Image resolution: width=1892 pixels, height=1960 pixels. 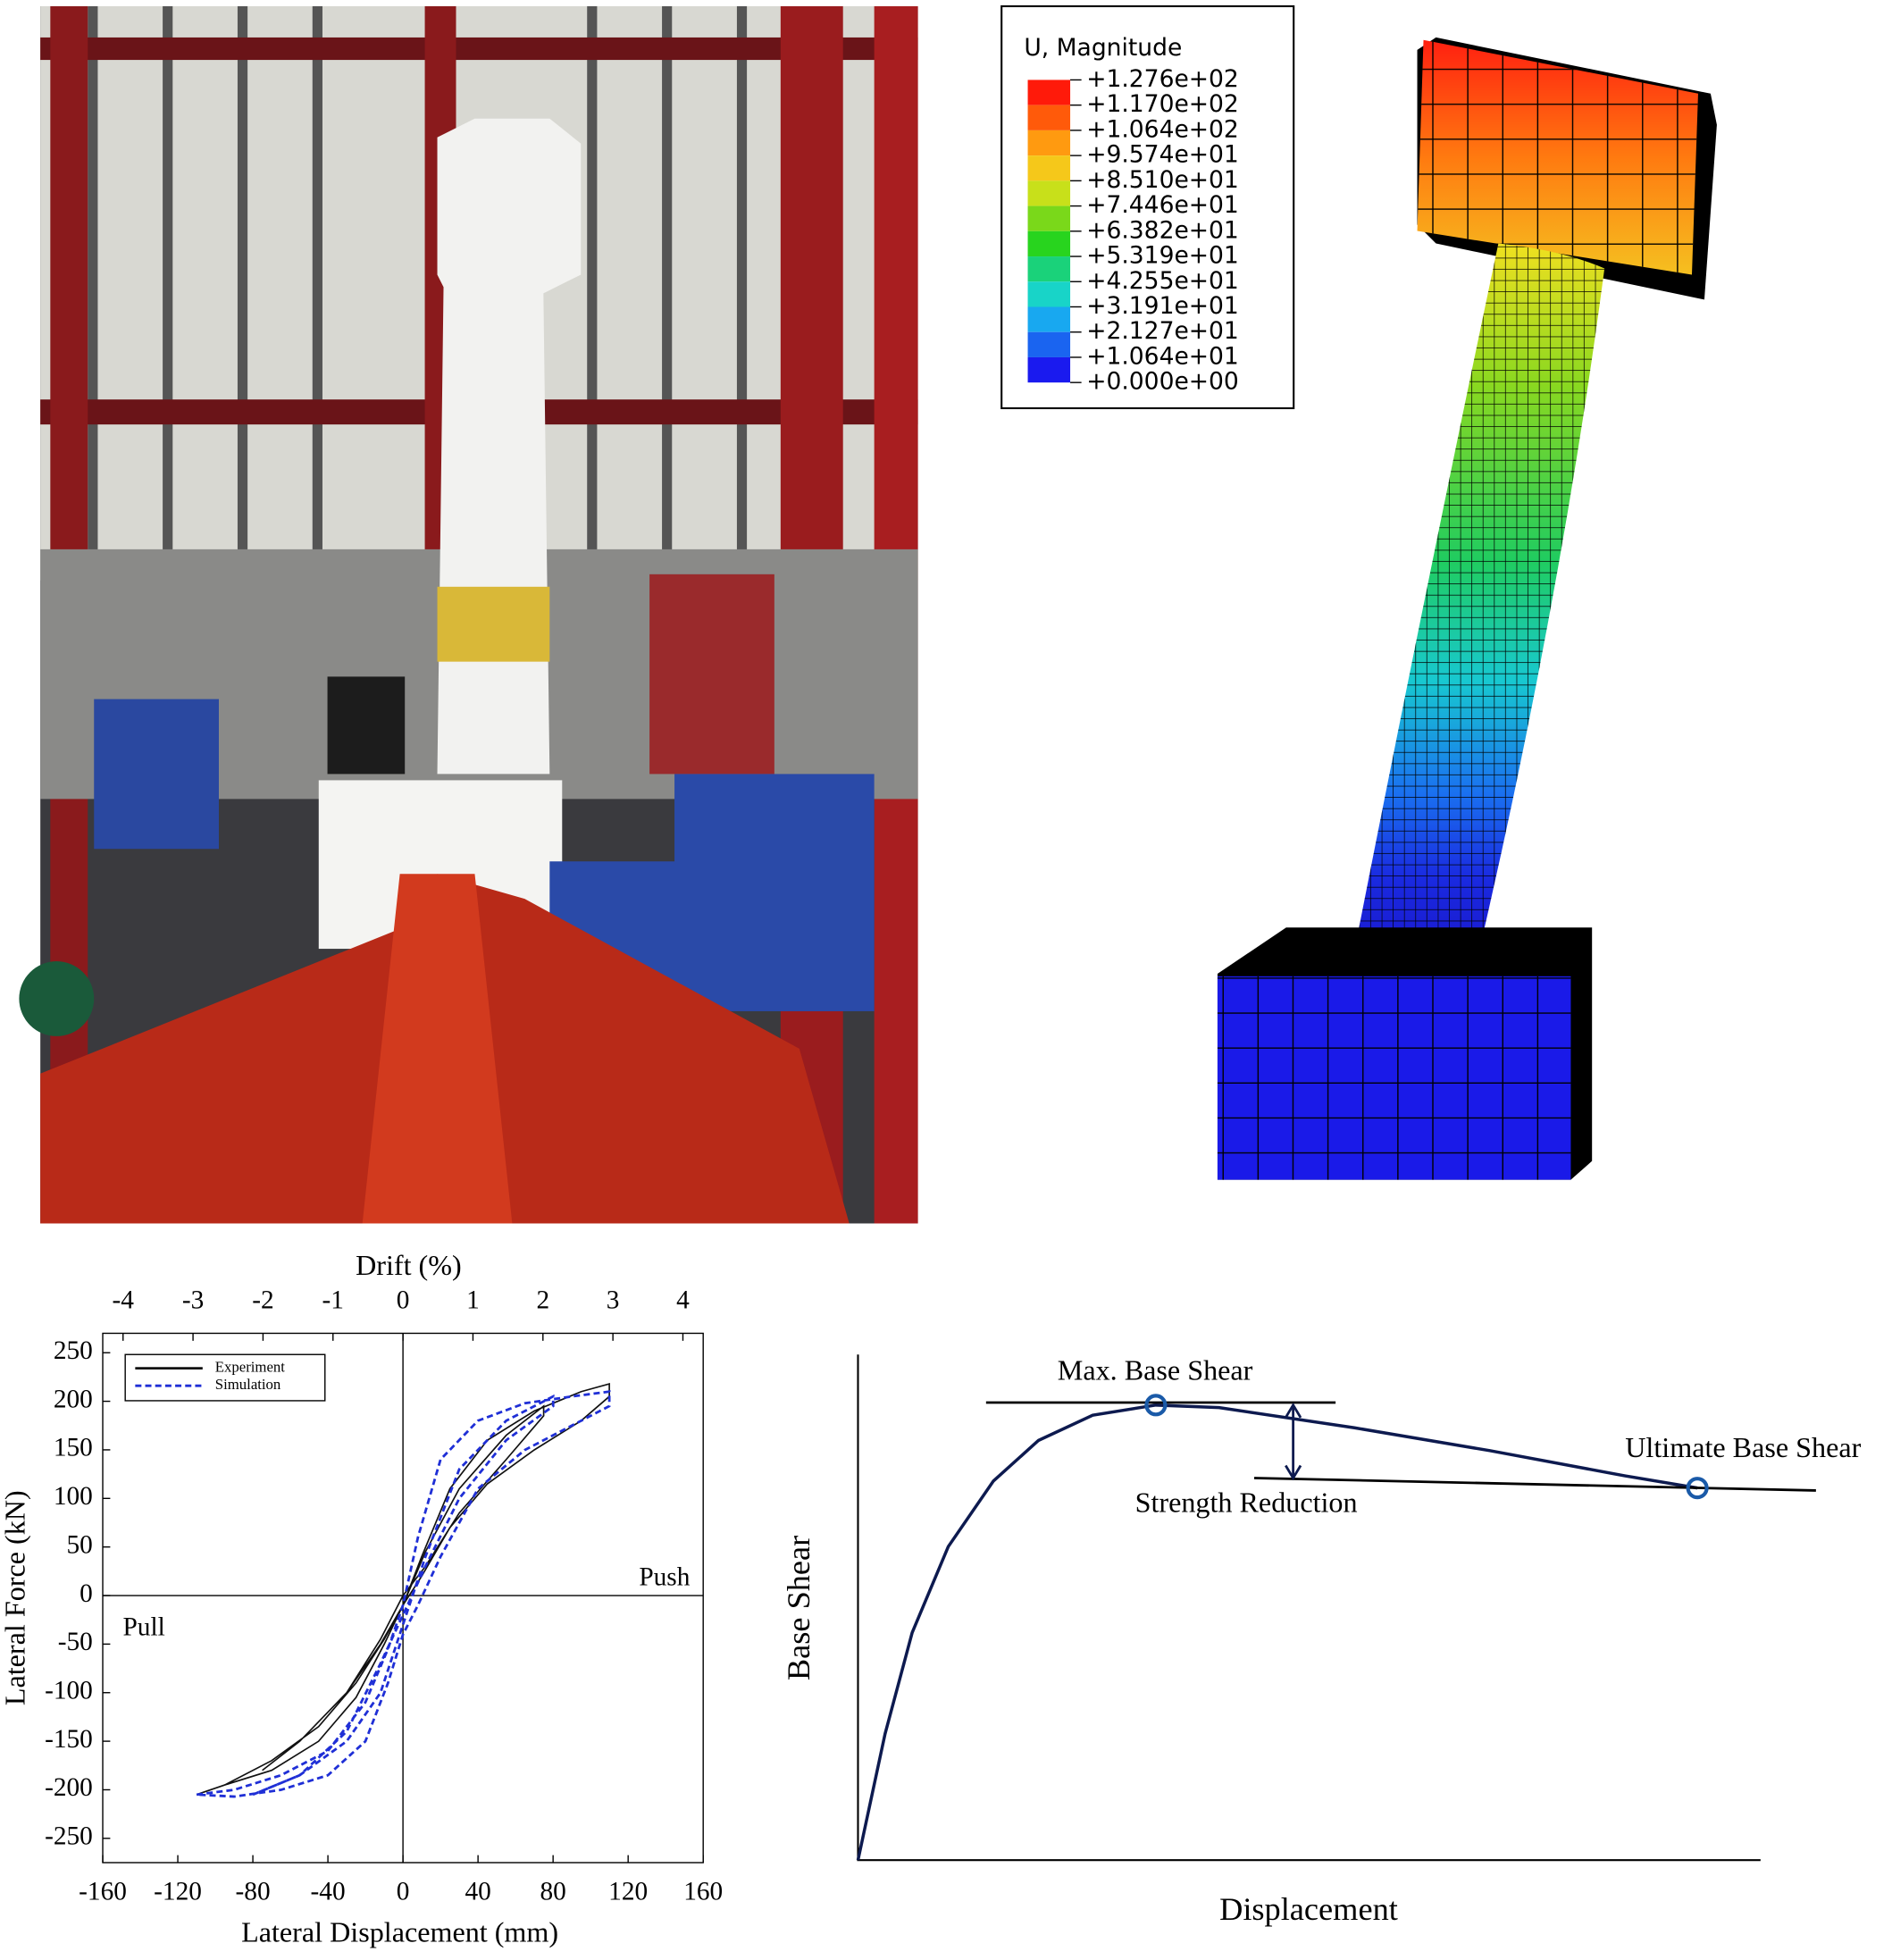 I want to click on x-tick-label: -40, so click(x=328, y=1892).